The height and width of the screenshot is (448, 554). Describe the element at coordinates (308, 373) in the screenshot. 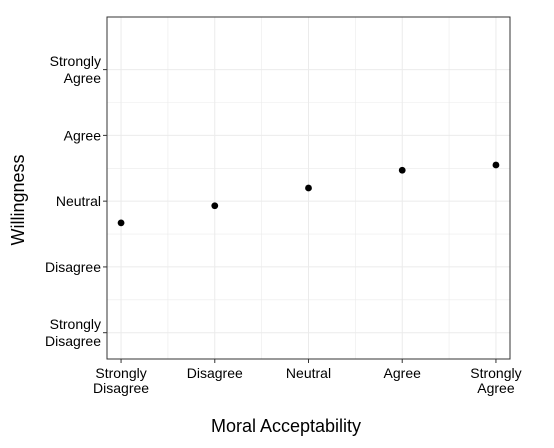

I see `x-tick-label: Neutral` at that location.